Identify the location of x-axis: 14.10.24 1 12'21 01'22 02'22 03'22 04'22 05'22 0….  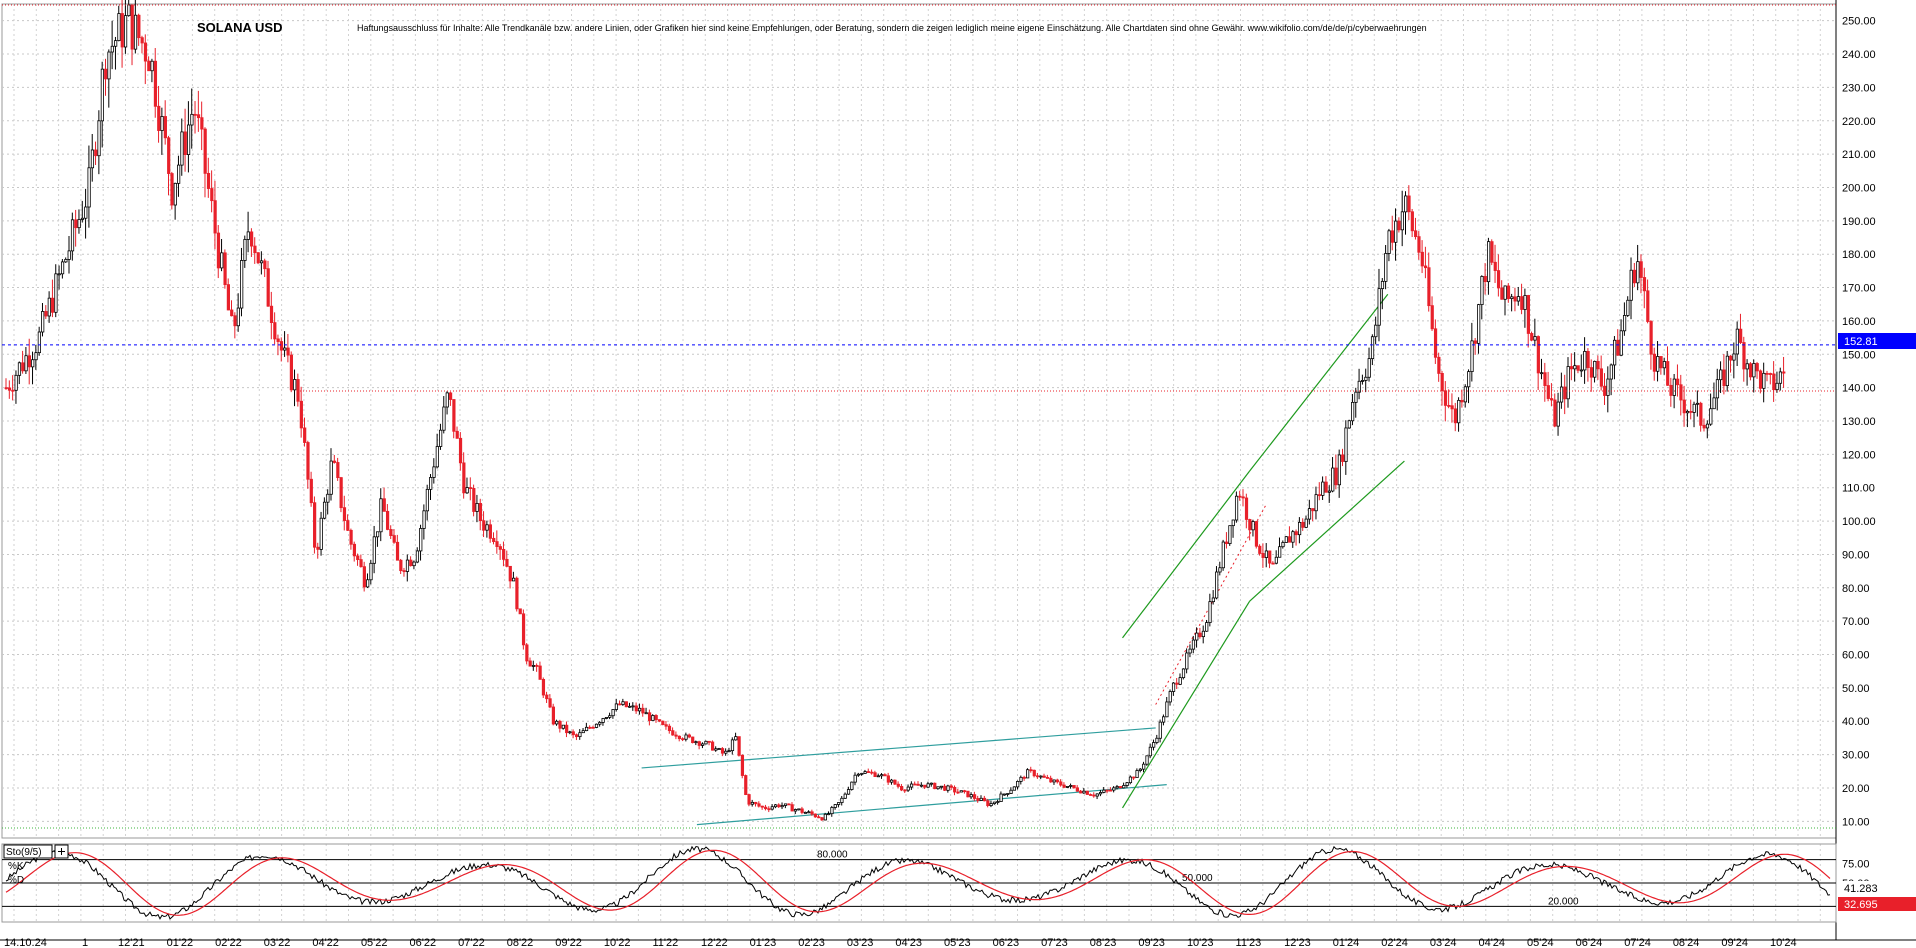
(900, 942).